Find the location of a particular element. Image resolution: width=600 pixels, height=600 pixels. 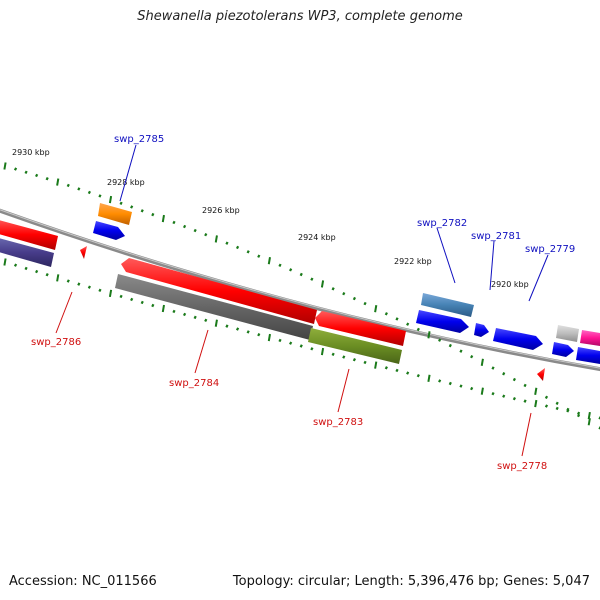

gene-feature-small-red is located at coordinates (83, 252).